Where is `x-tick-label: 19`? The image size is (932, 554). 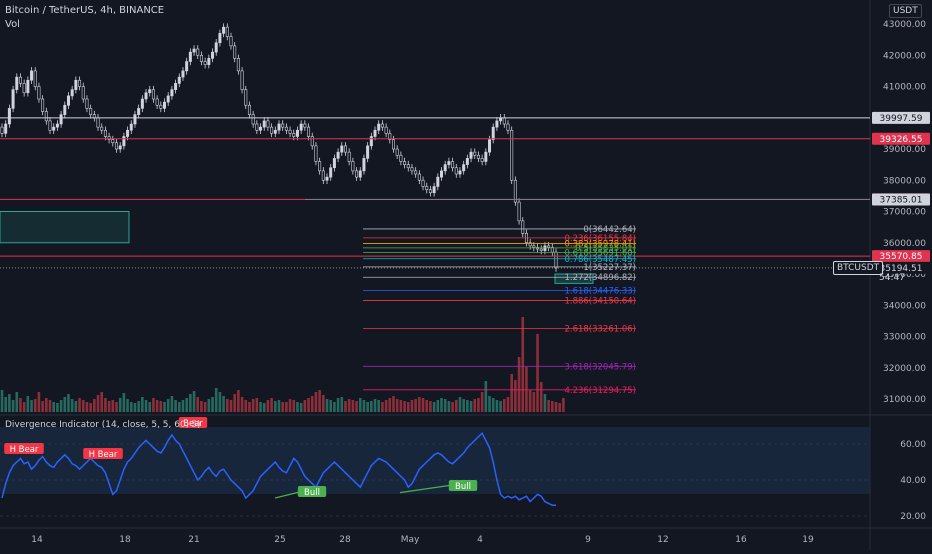 x-tick-label: 19 is located at coordinates (808, 540).